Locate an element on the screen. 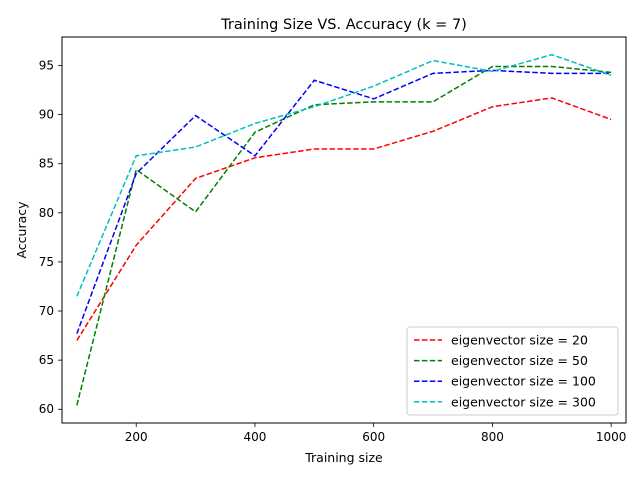 The width and height of the screenshot is (640, 480). legend-label: eigenvector size = 20 is located at coordinates (519, 340).